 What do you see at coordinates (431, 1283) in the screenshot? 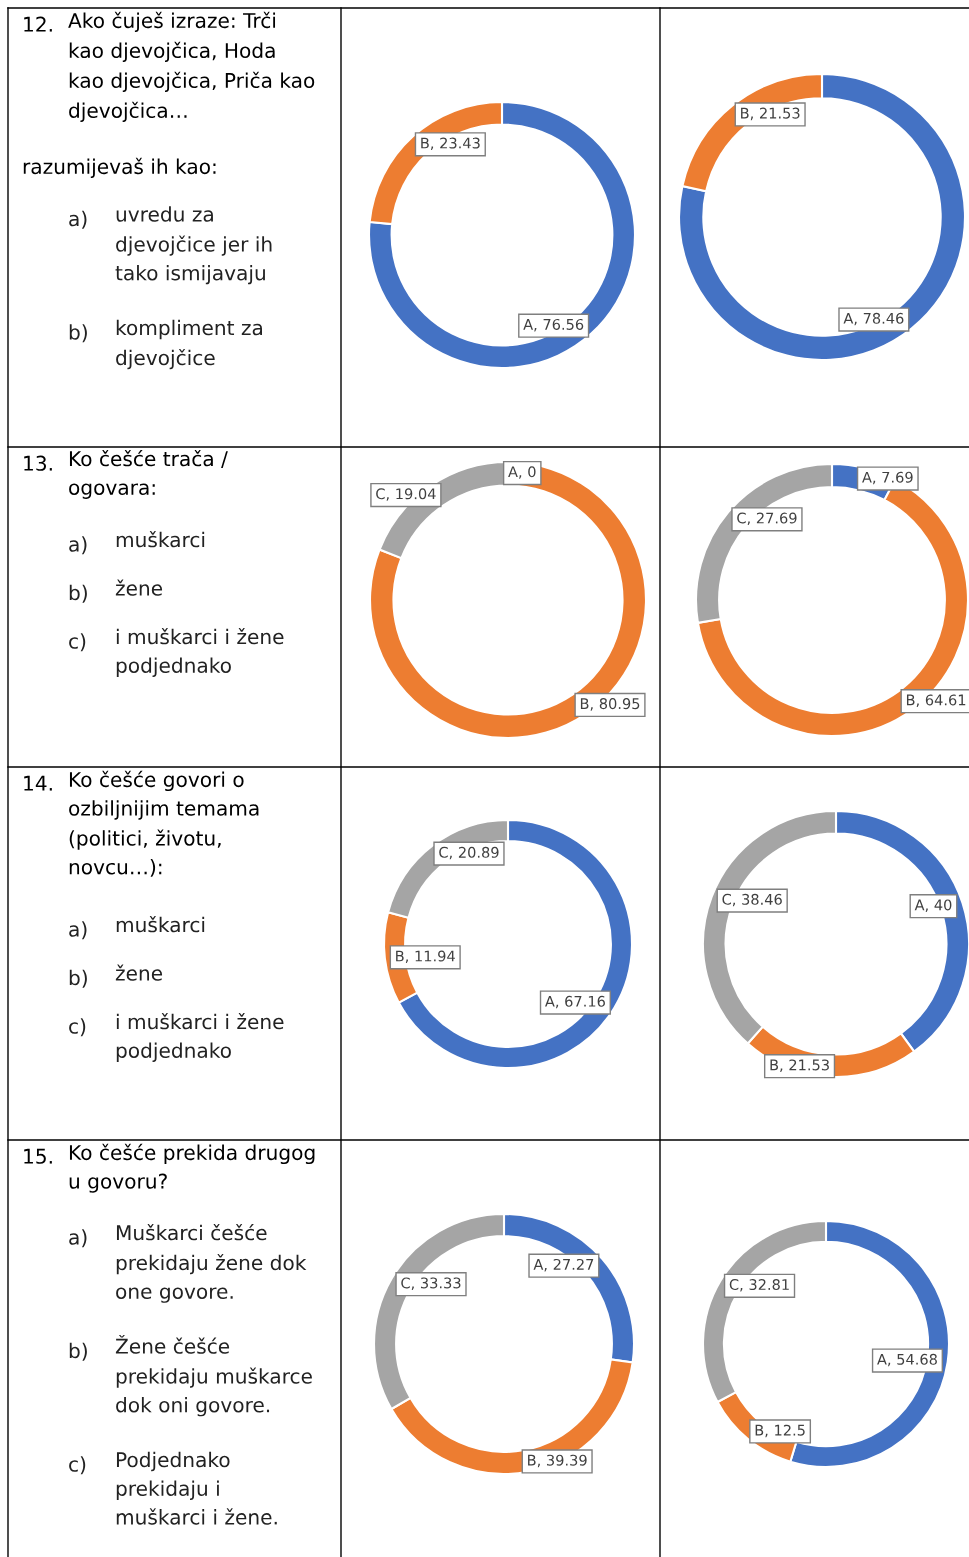
I see `data-label: C, 33.33` at bounding box center [431, 1283].